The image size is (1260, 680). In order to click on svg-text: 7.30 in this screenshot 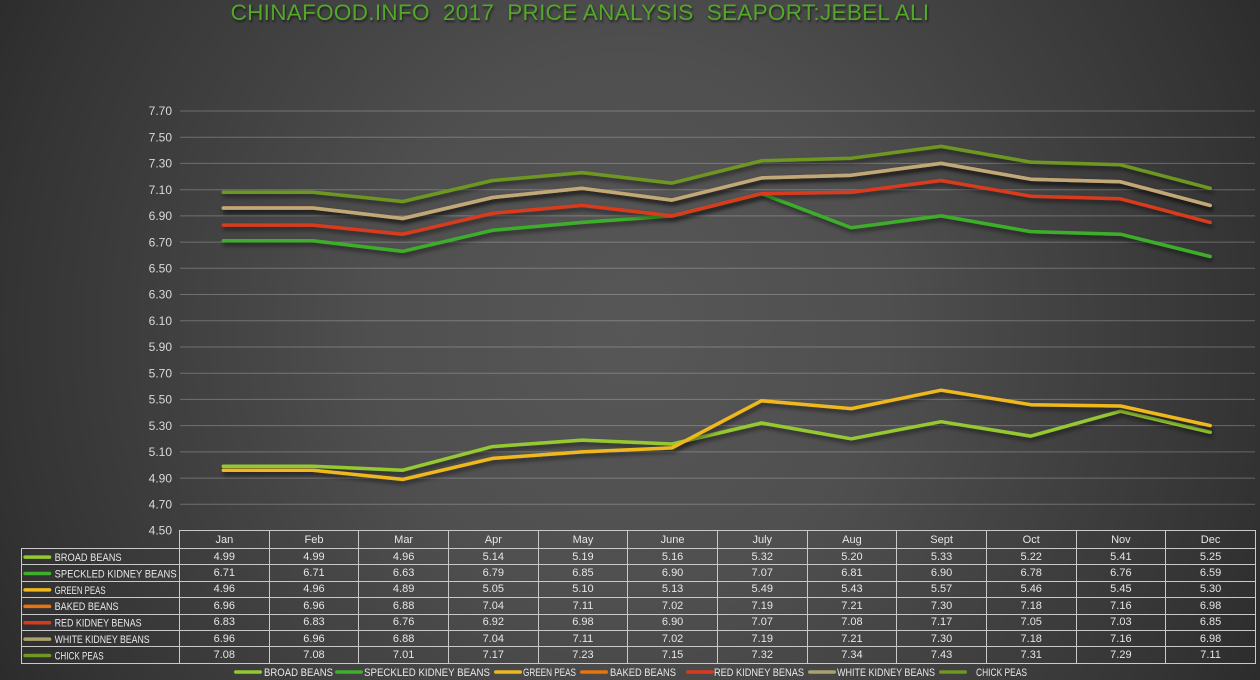, I will do `click(161, 164)`.